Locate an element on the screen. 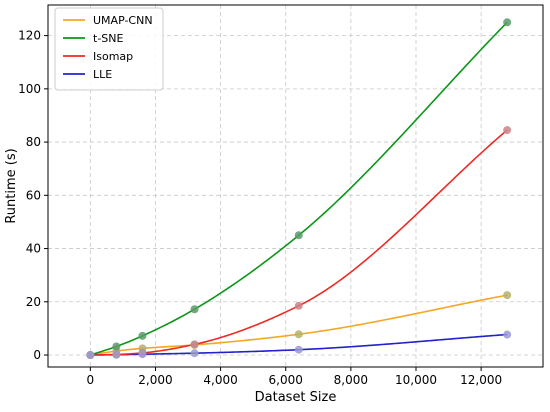 This screenshot has height=412, width=550. x-tick-label: 6,000 is located at coordinates (286, 380).